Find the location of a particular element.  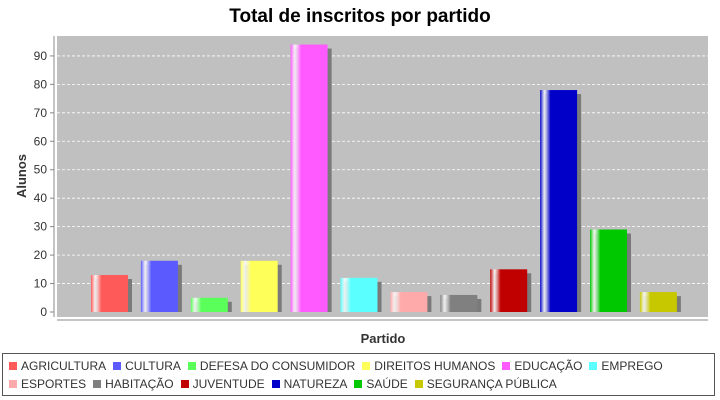

bar-educação is located at coordinates (309, 178).